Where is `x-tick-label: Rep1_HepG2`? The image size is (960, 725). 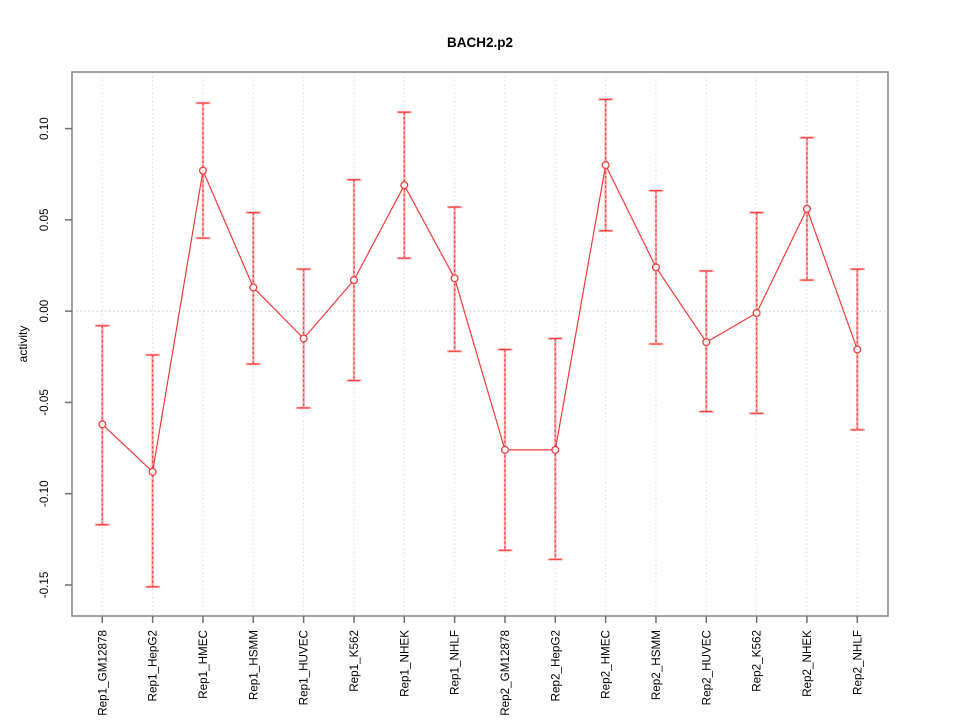
x-tick-label: Rep1_HepG2 is located at coordinates (153, 665).